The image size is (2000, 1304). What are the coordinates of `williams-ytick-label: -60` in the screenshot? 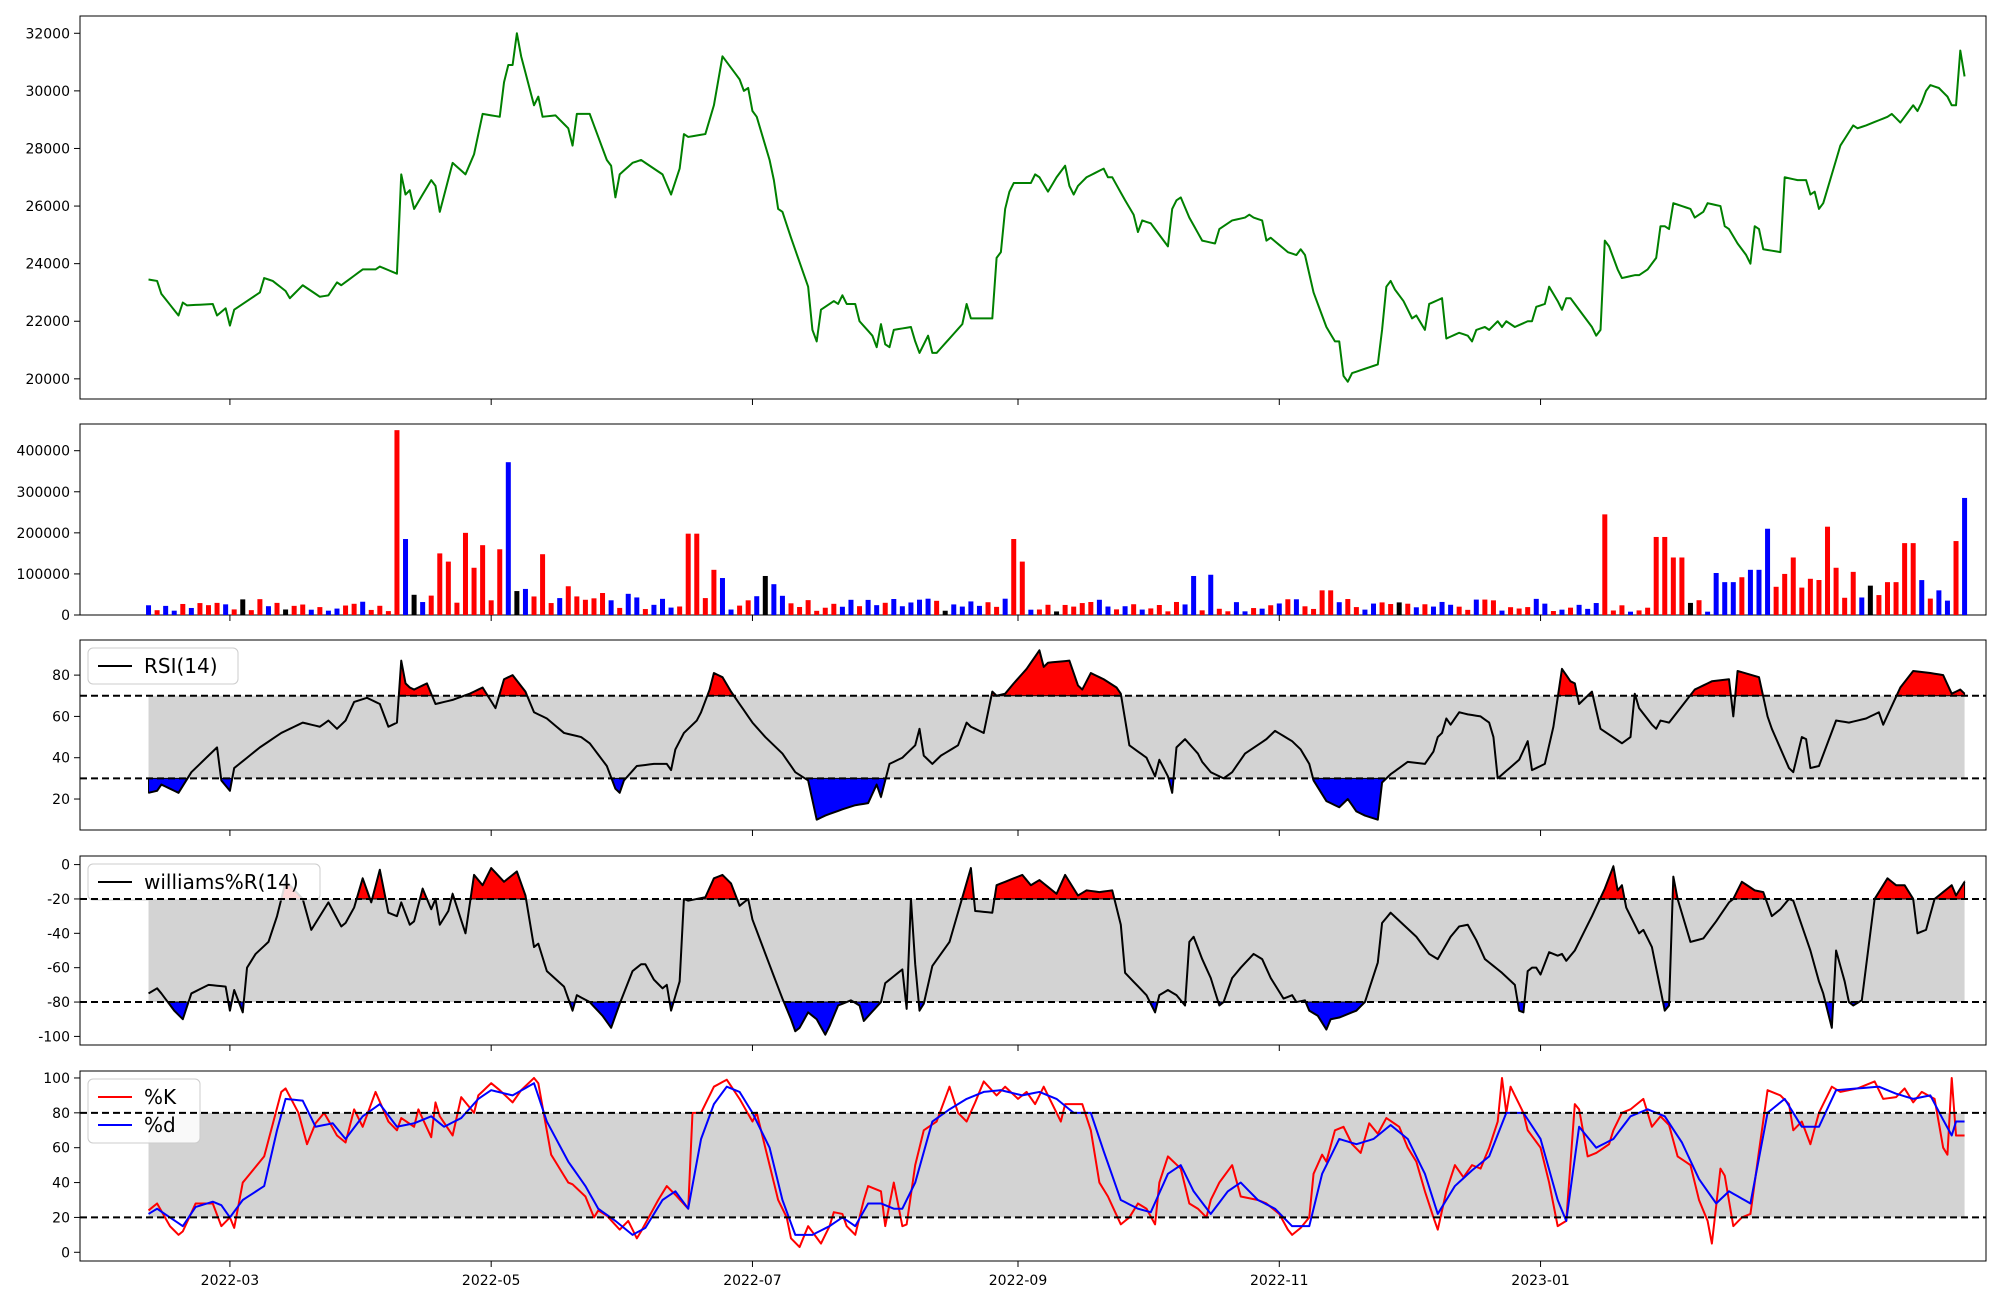 It's located at (58, 969).